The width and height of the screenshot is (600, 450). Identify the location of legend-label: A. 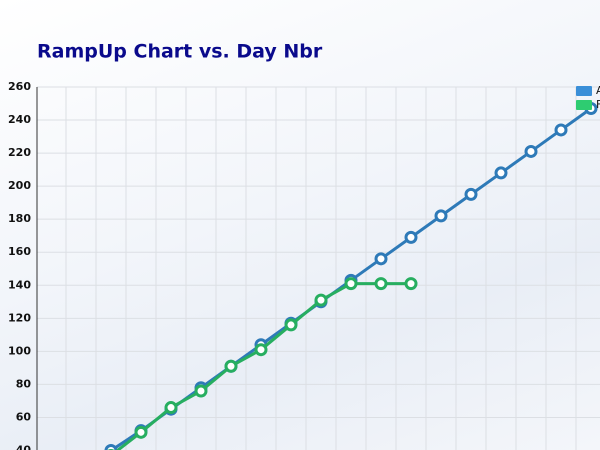
(598, 90).